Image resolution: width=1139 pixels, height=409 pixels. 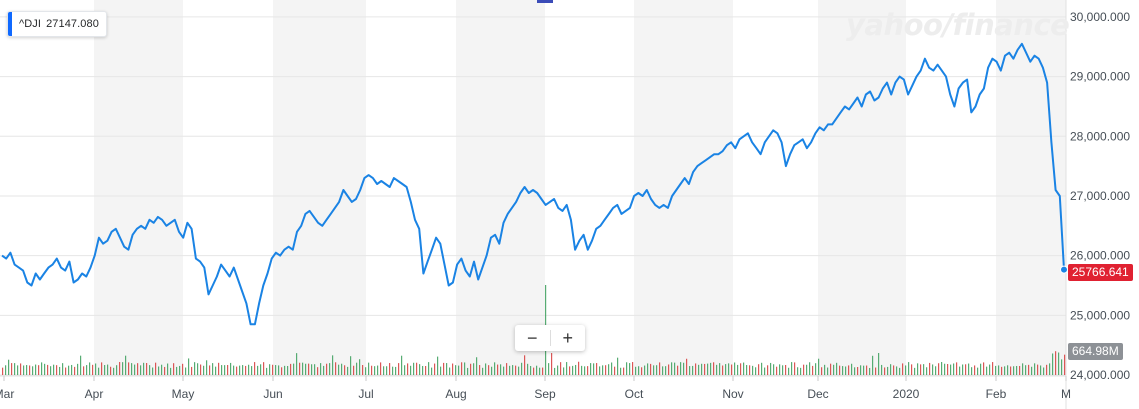 What do you see at coordinates (1100, 77) in the screenshot?
I see `y-tick-label: 29,000.000` at bounding box center [1100, 77].